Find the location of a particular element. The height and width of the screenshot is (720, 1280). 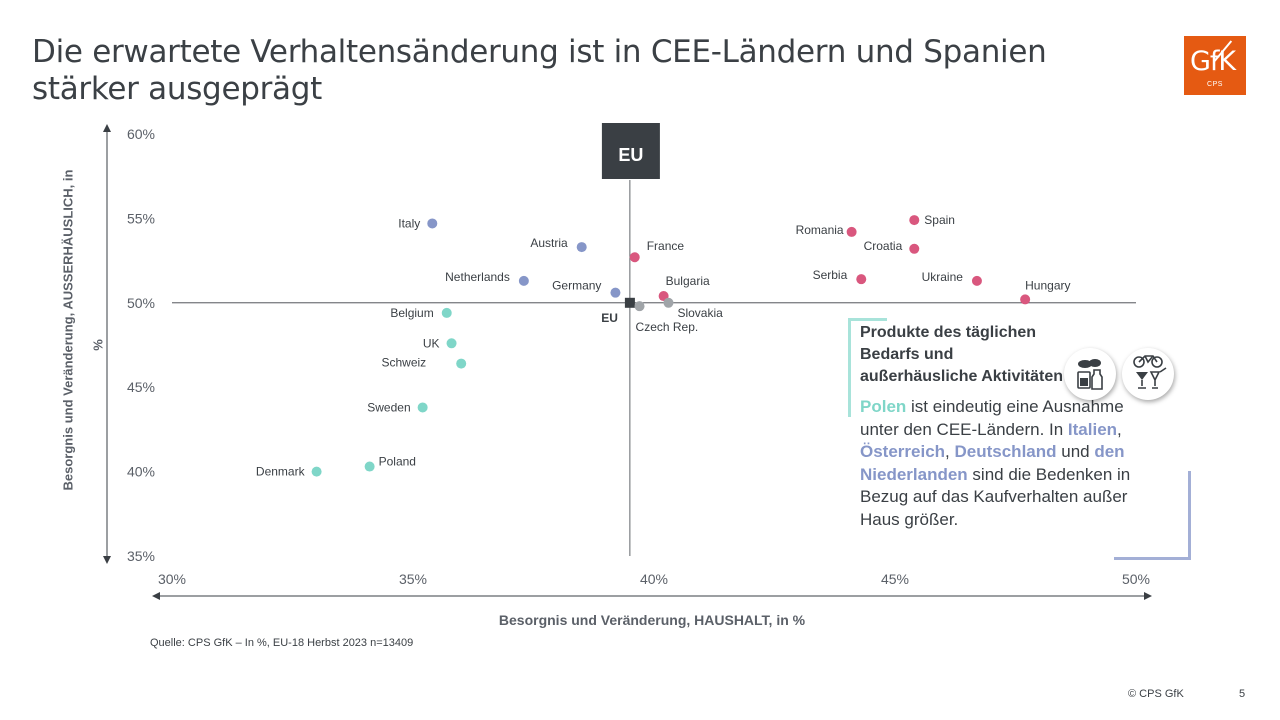

x-tick-label: 30% is located at coordinates (172, 579).